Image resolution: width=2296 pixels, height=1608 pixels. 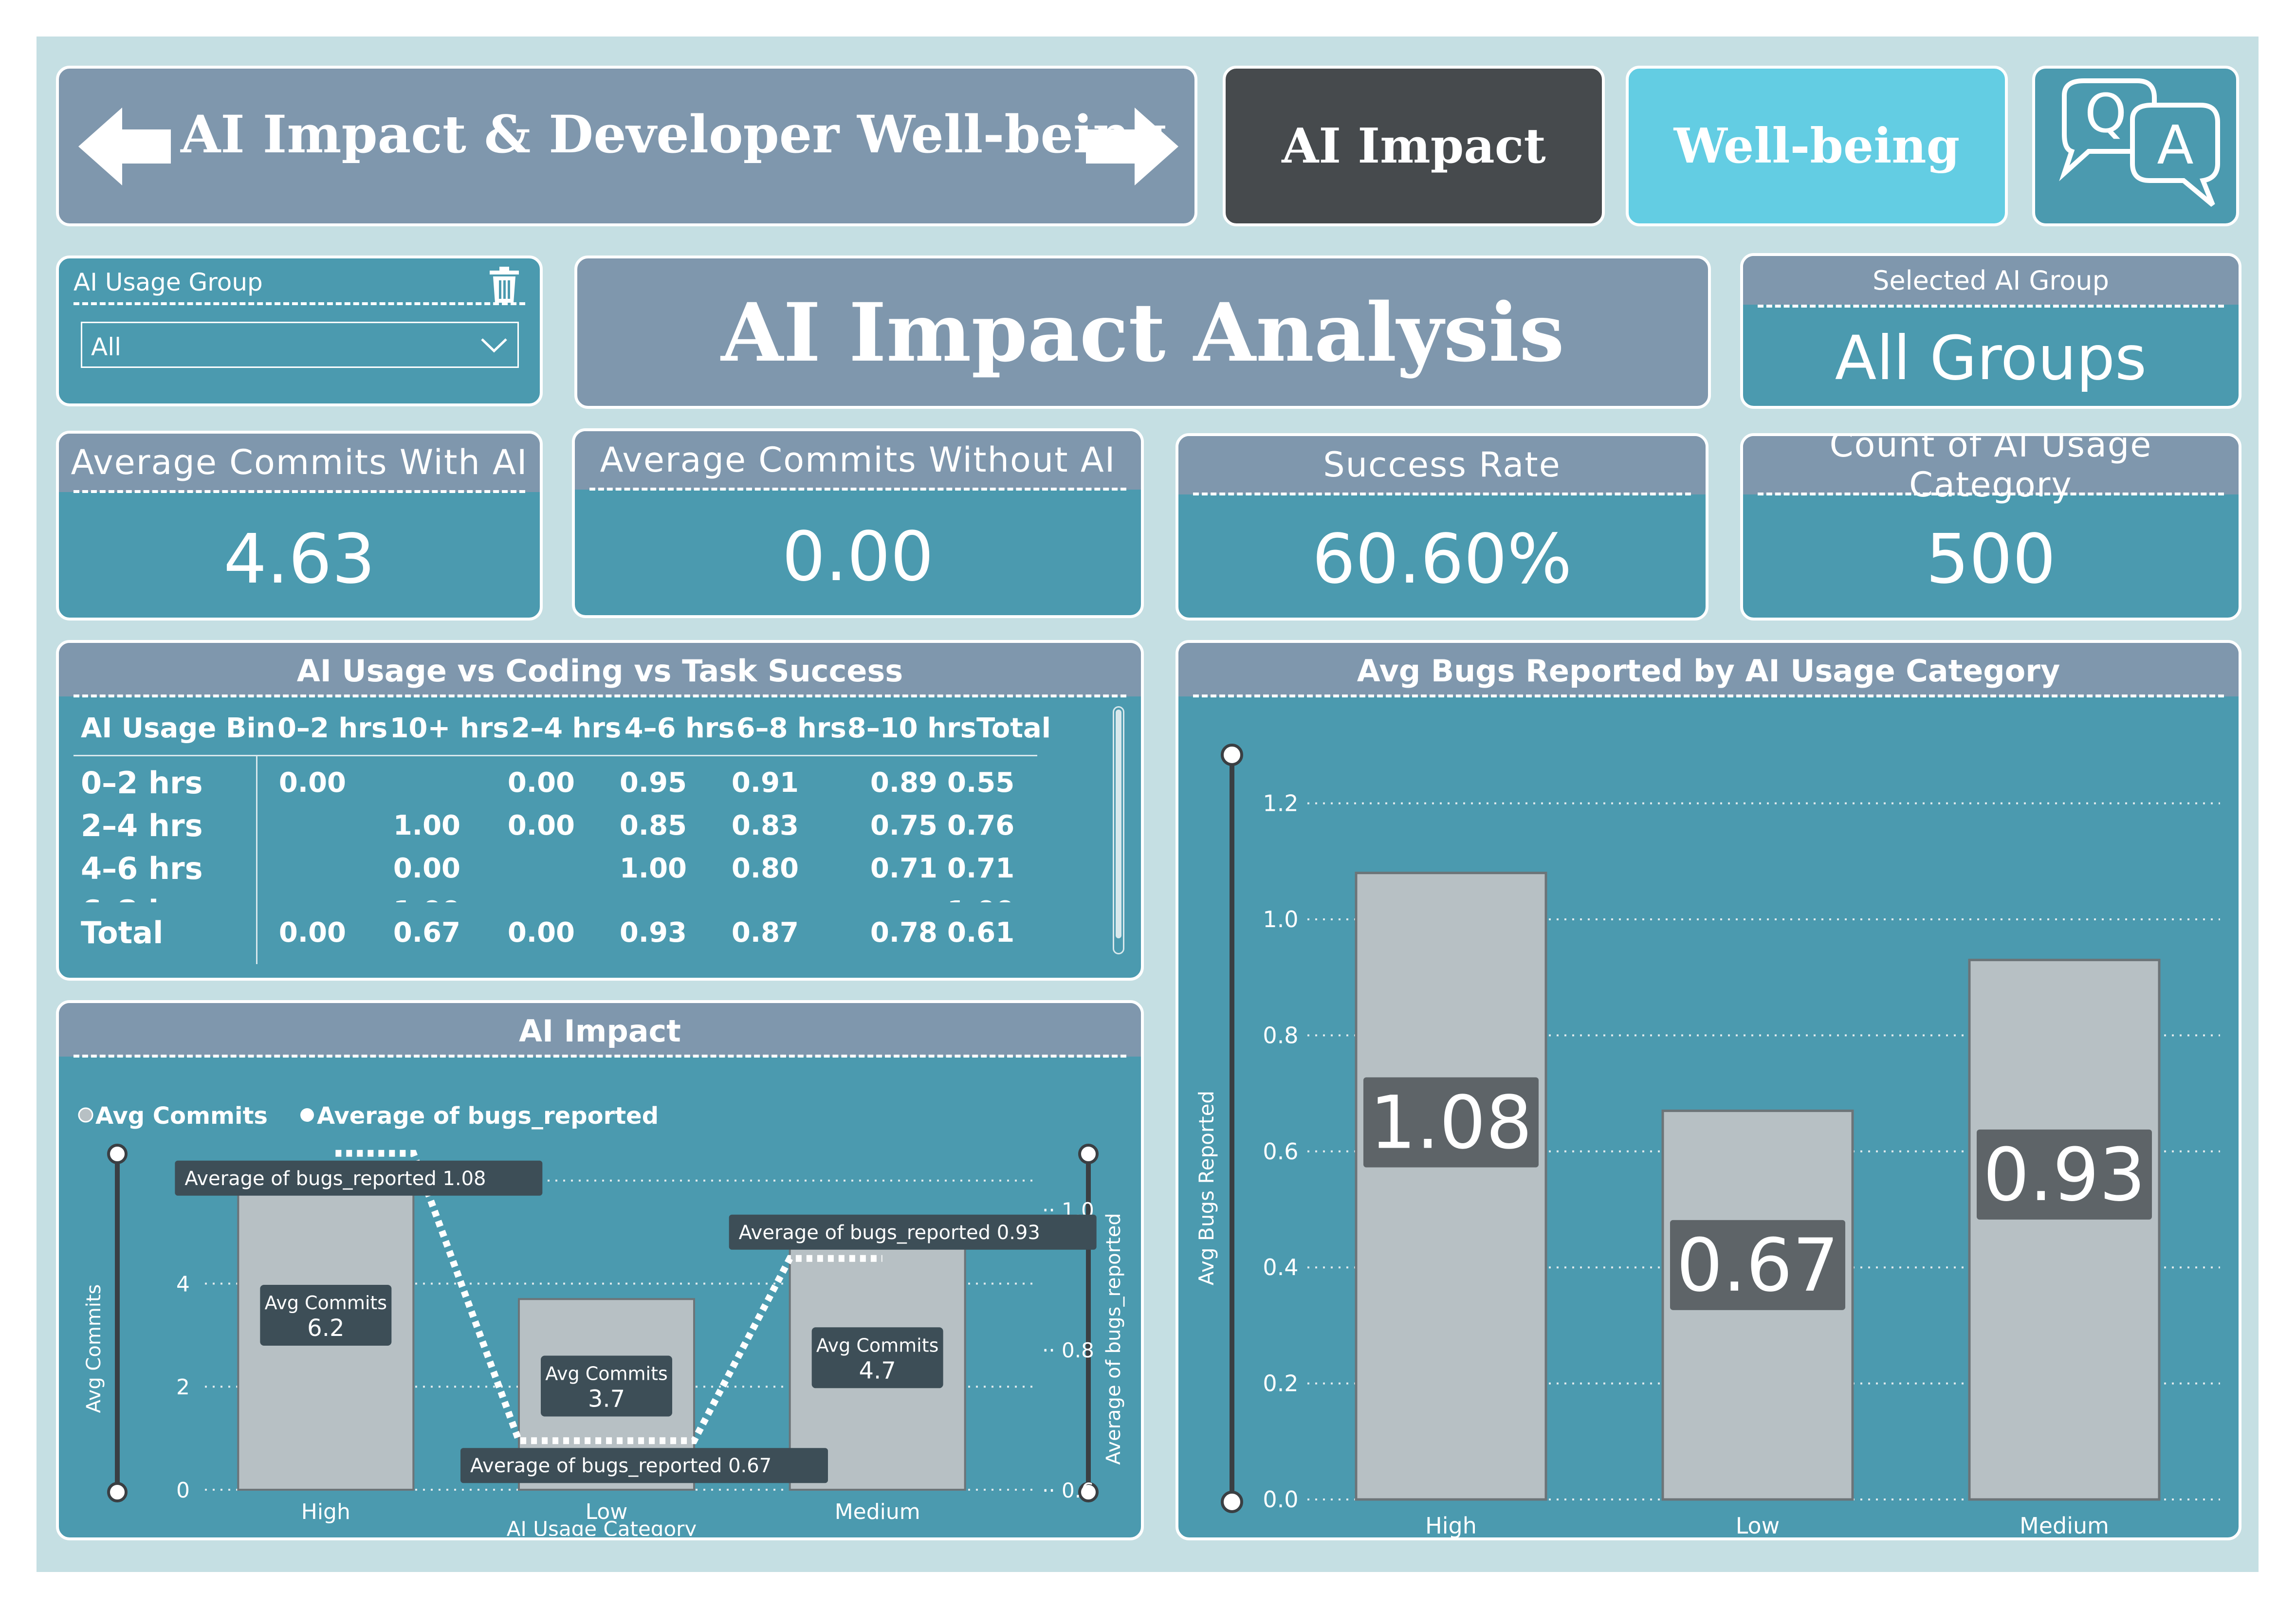 I want to click on table-cell: 0.95, so click(x=653, y=783).